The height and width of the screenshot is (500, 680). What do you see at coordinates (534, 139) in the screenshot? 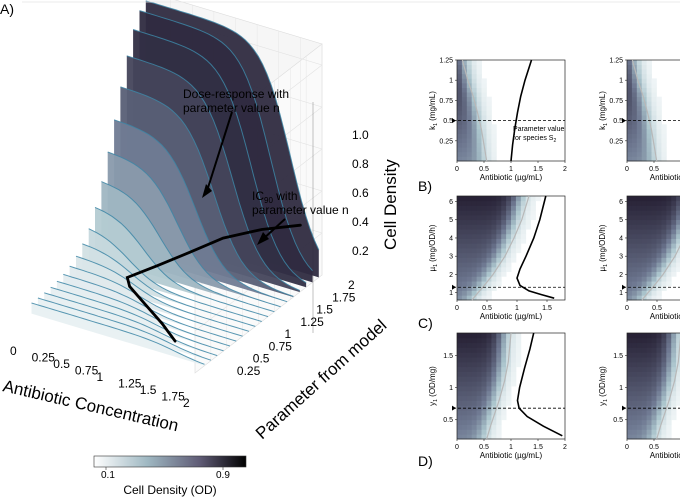
I see `parameter-value-annotation-line2: for species S2` at bounding box center [534, 139].